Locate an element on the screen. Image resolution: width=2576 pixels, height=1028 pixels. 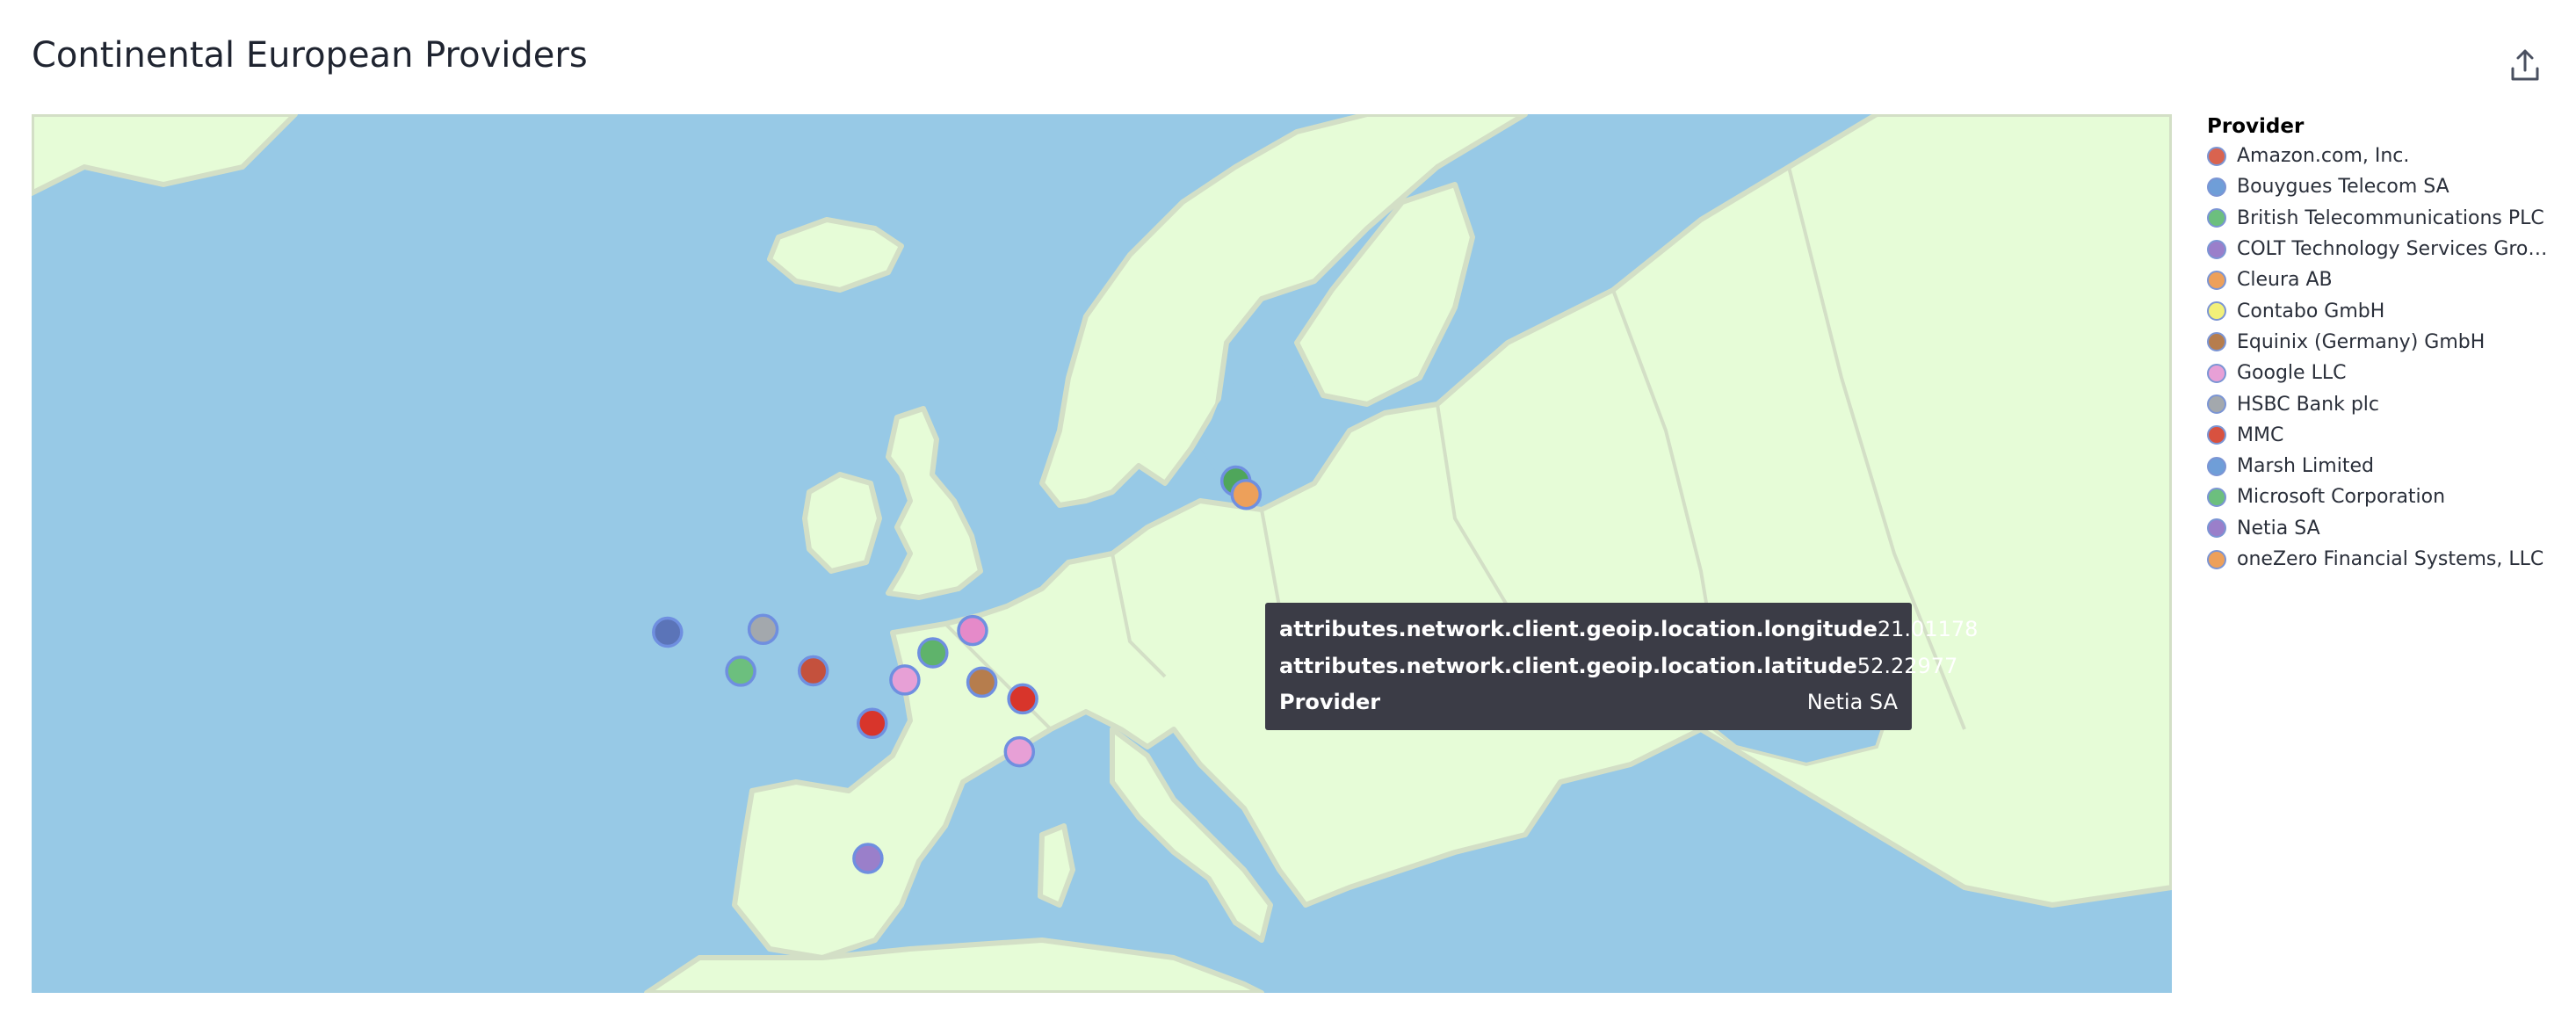
legend-label: MMC is located at coordinates (2260, 435).